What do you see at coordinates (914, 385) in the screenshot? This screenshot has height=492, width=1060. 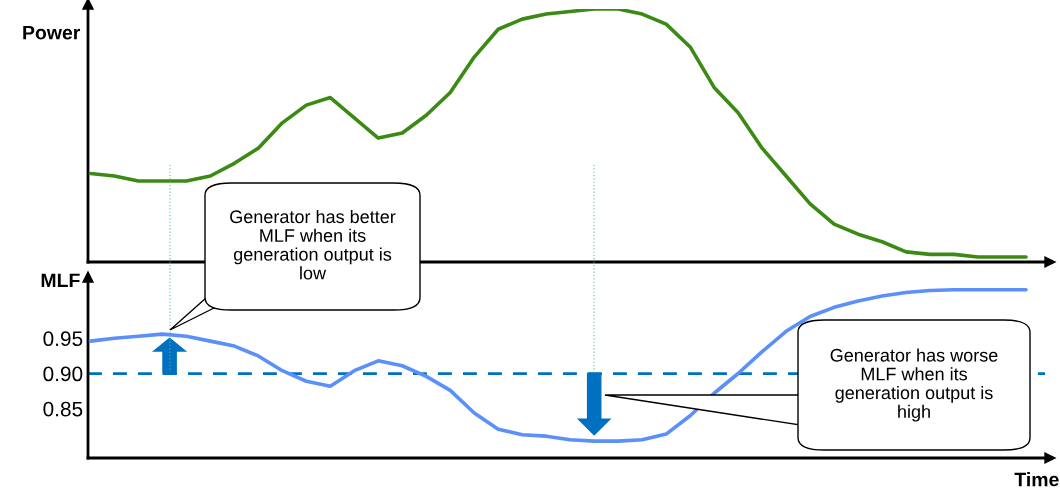 I see `annotation: Generator has worse MLF when its generation output is high` at bounding box center [914, 385].